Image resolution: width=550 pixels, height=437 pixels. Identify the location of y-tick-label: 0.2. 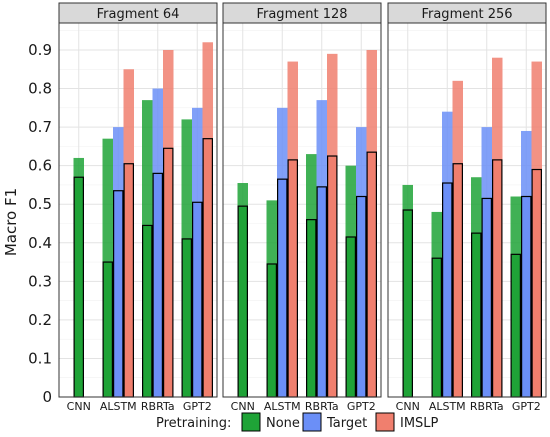
(40, 320).